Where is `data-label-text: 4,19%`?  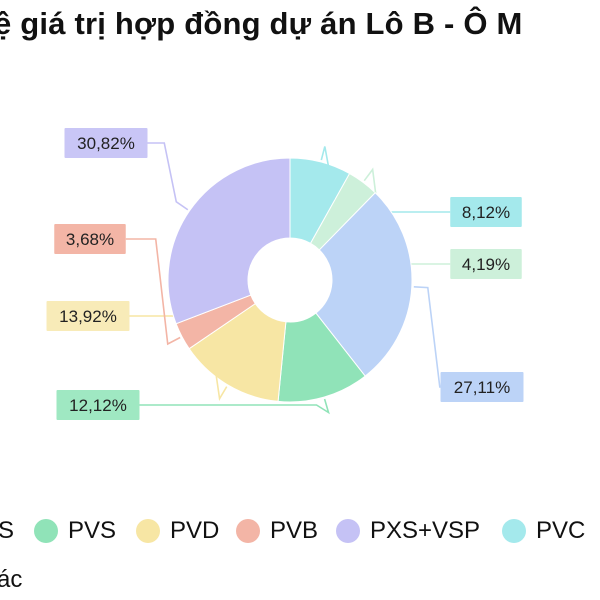 data-label-text: 4,19% is located at coordinates (486, 264).